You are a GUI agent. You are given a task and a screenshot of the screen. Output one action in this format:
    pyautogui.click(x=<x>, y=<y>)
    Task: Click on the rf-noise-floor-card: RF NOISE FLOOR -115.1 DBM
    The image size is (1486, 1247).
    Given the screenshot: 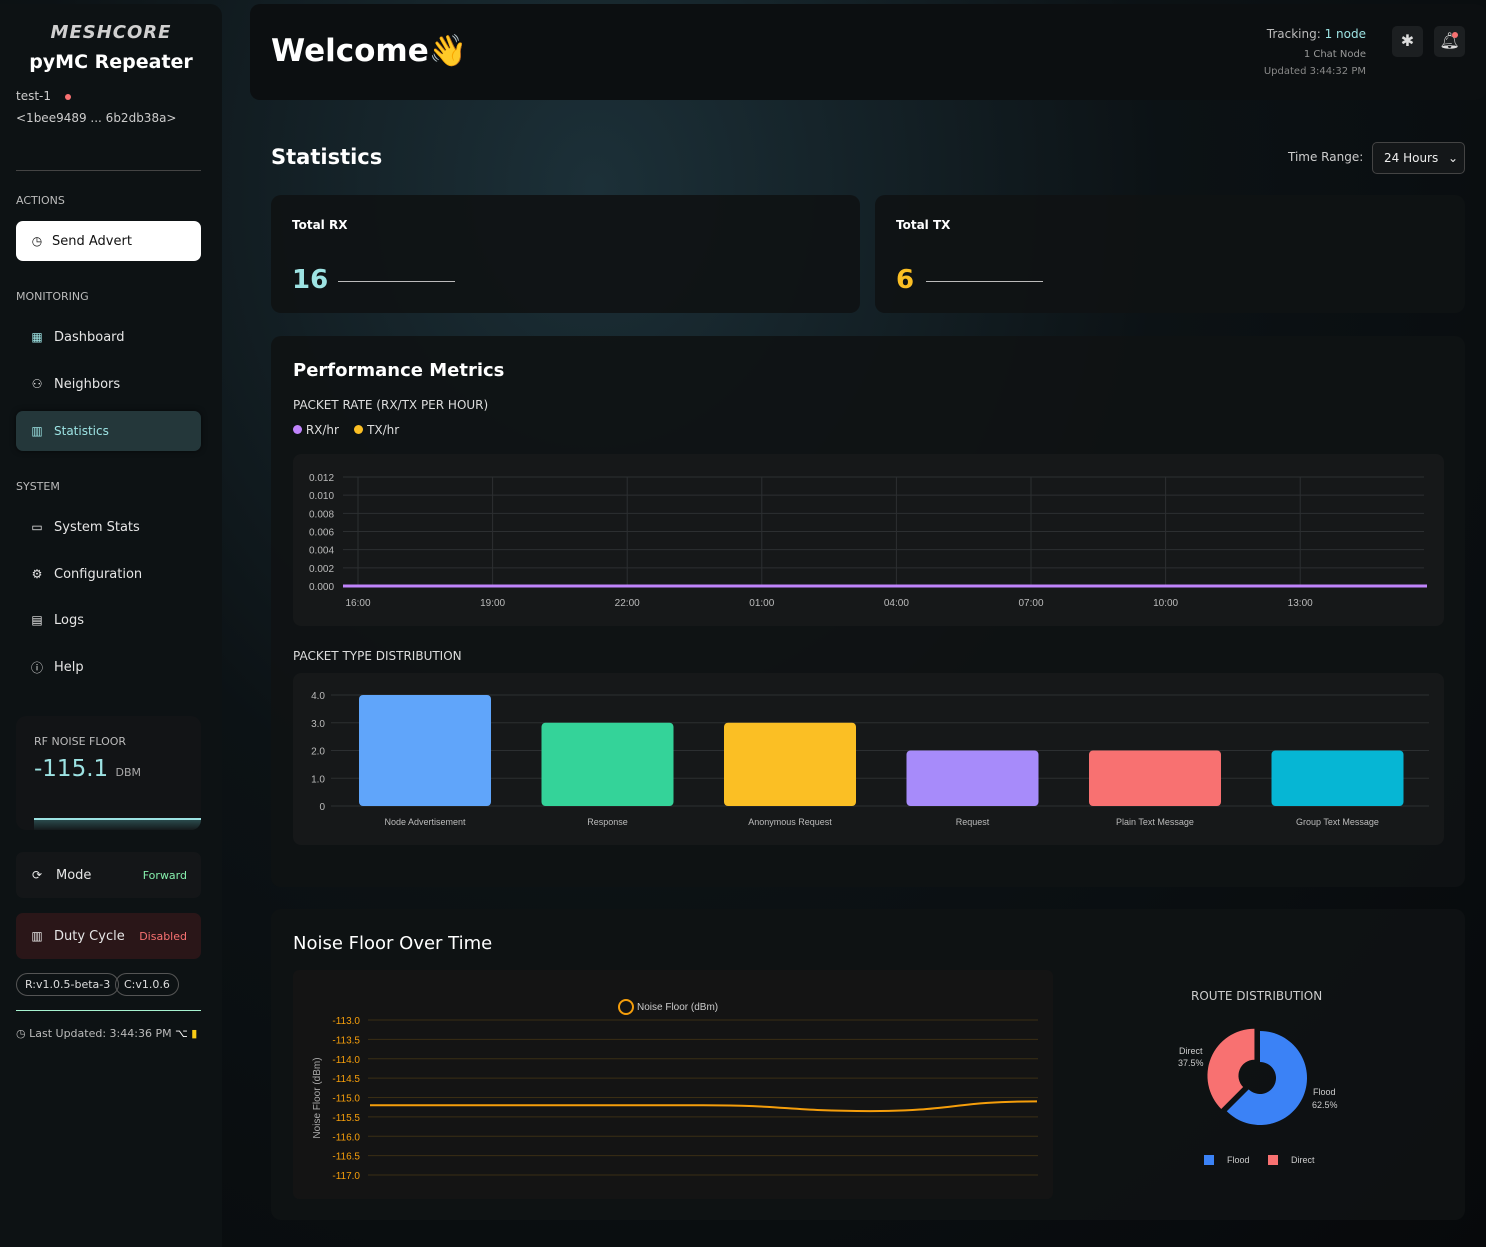 What is the action you would take?
    pyautogui.click(x=108, y=773)
    